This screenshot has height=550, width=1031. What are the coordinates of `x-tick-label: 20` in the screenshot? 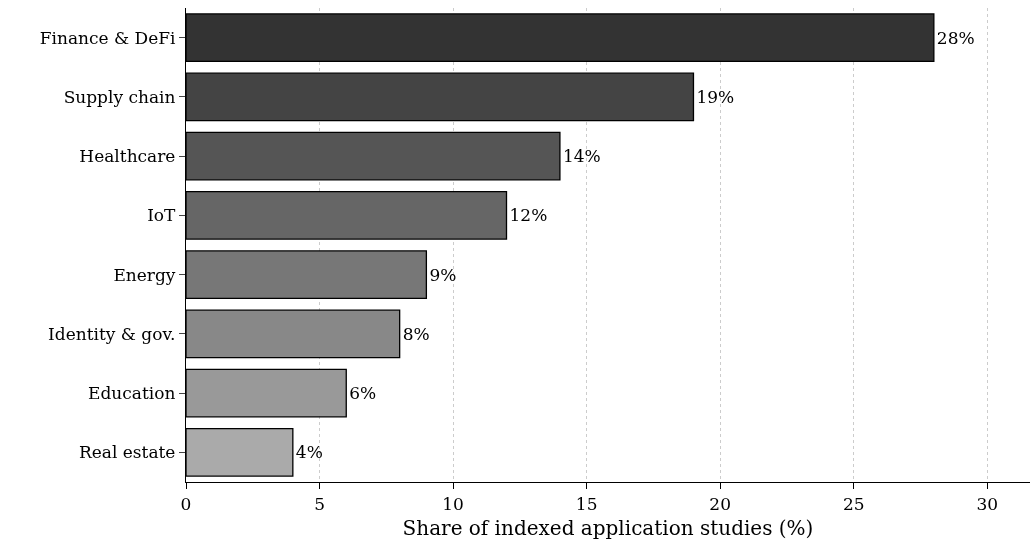 It's located at (720, 503).